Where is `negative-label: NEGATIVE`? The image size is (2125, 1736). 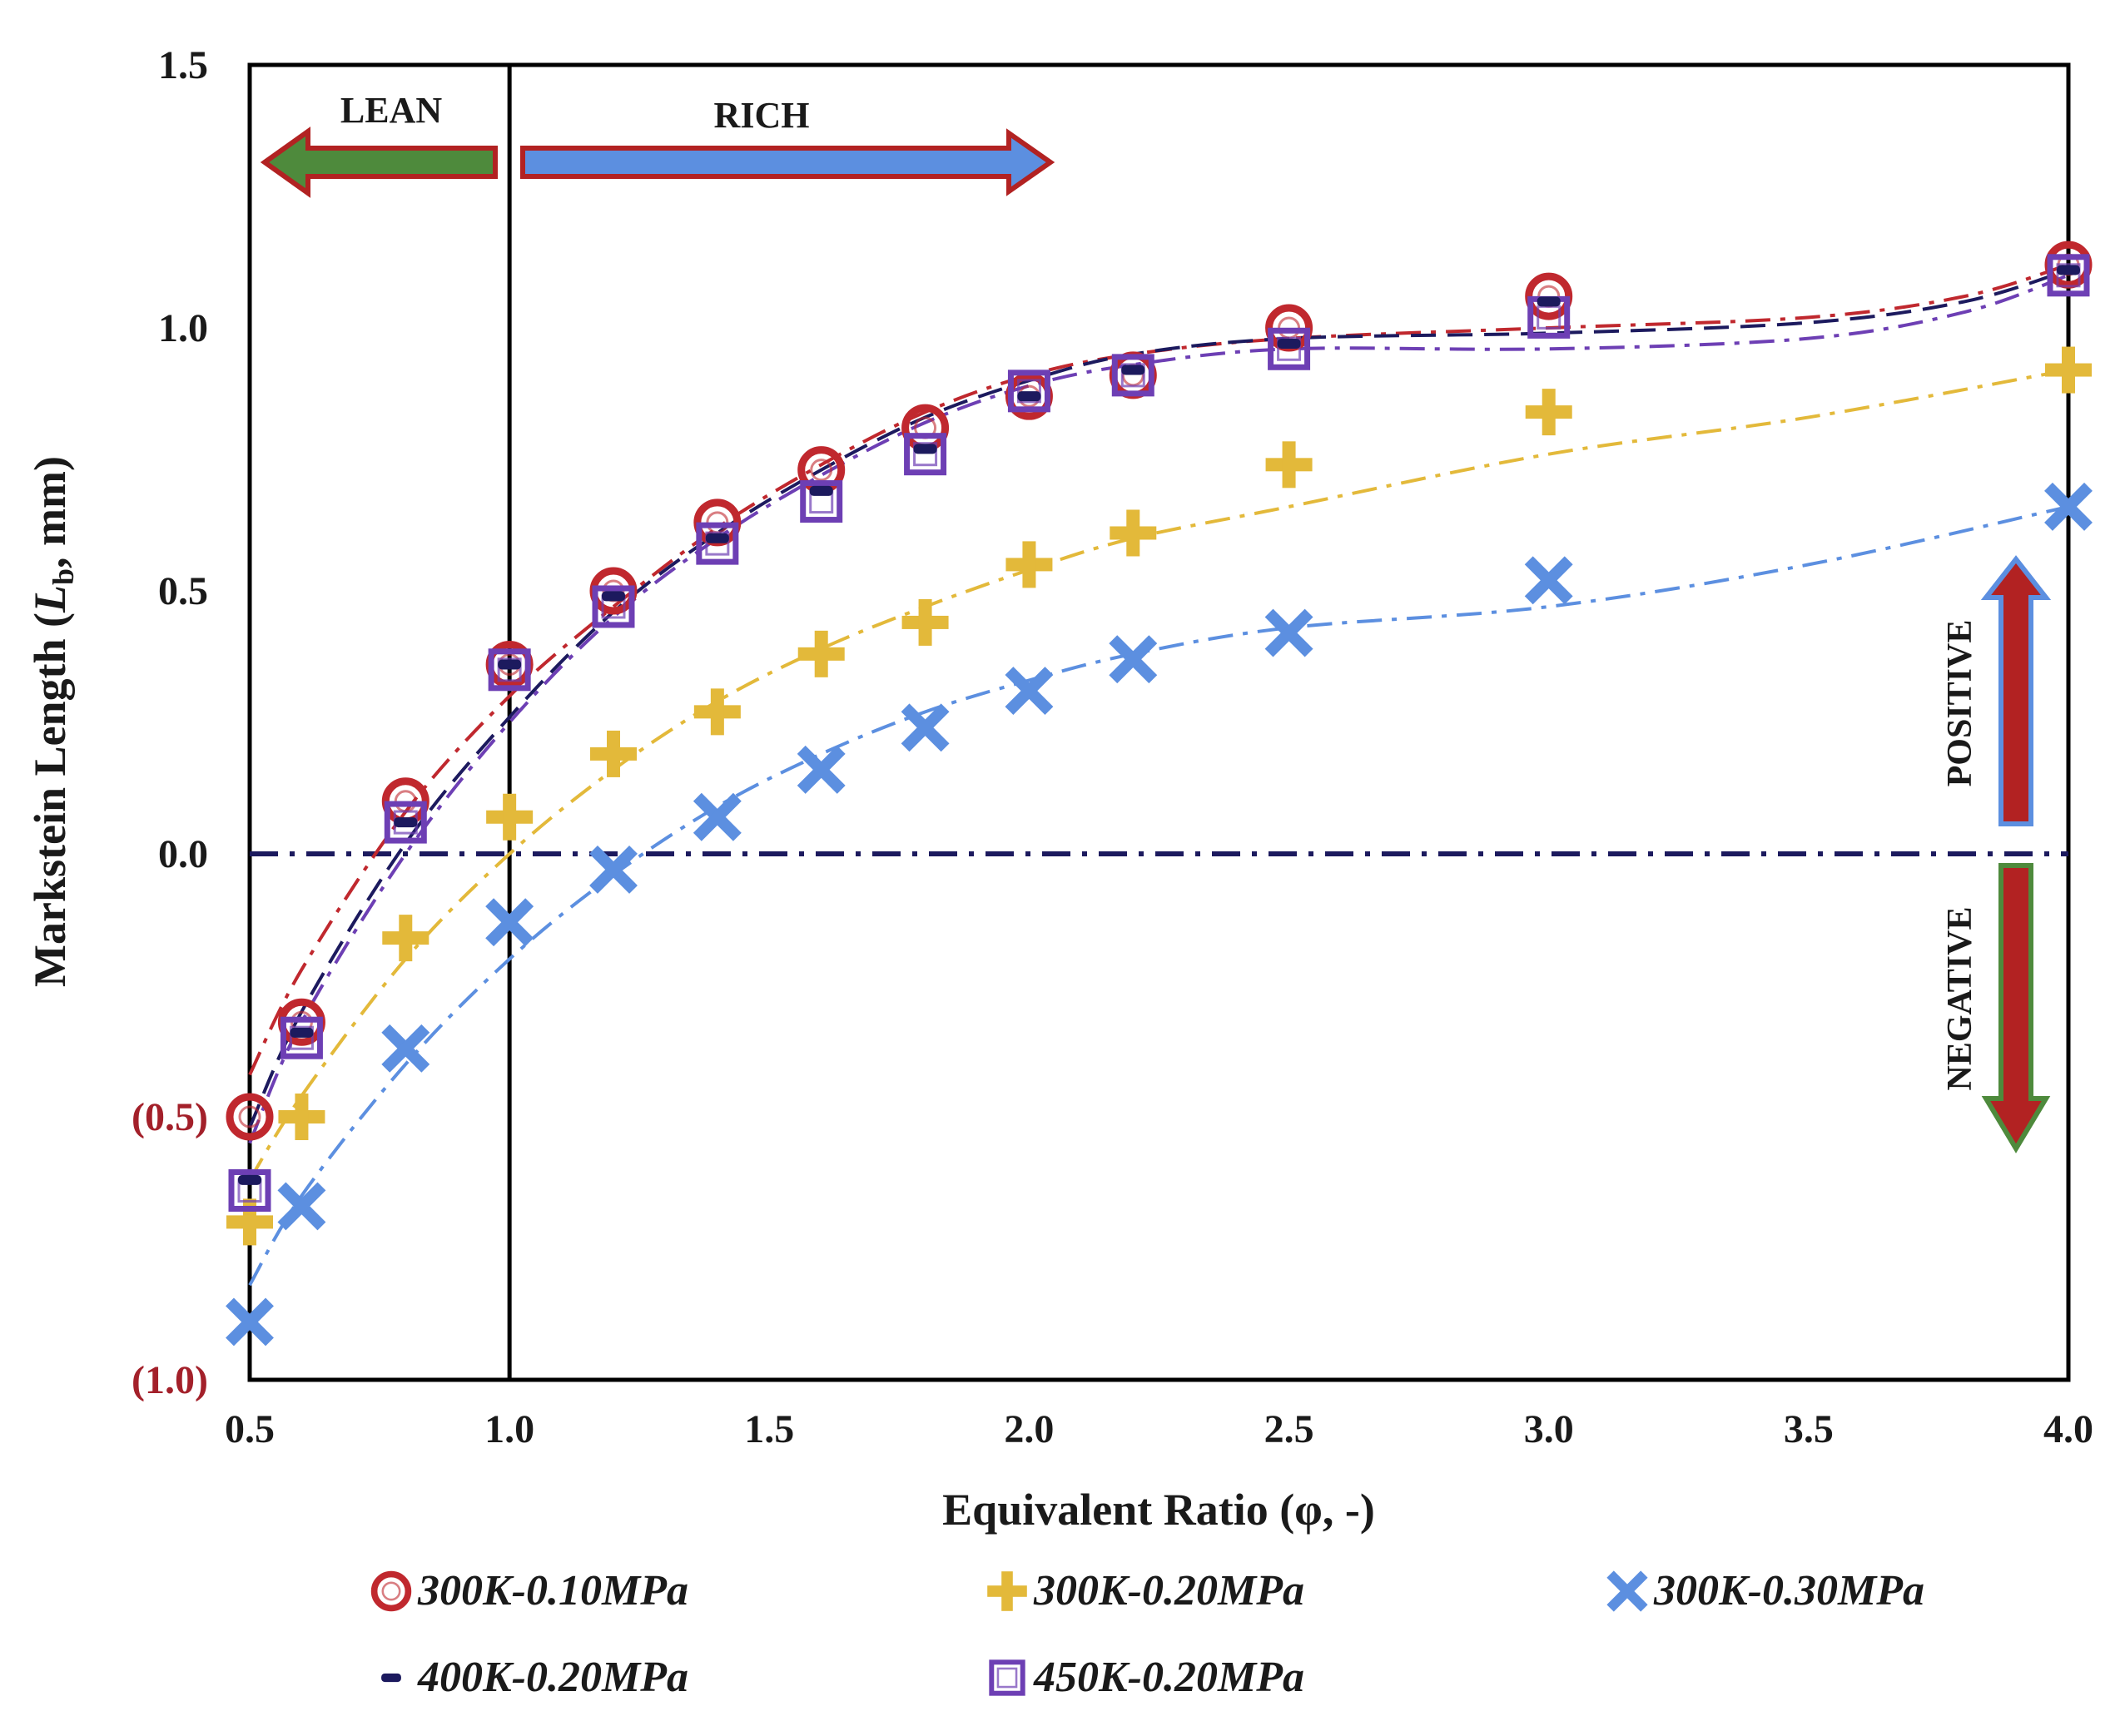 negative-label: NEGATIVE is located at coordinates (1960, 999).